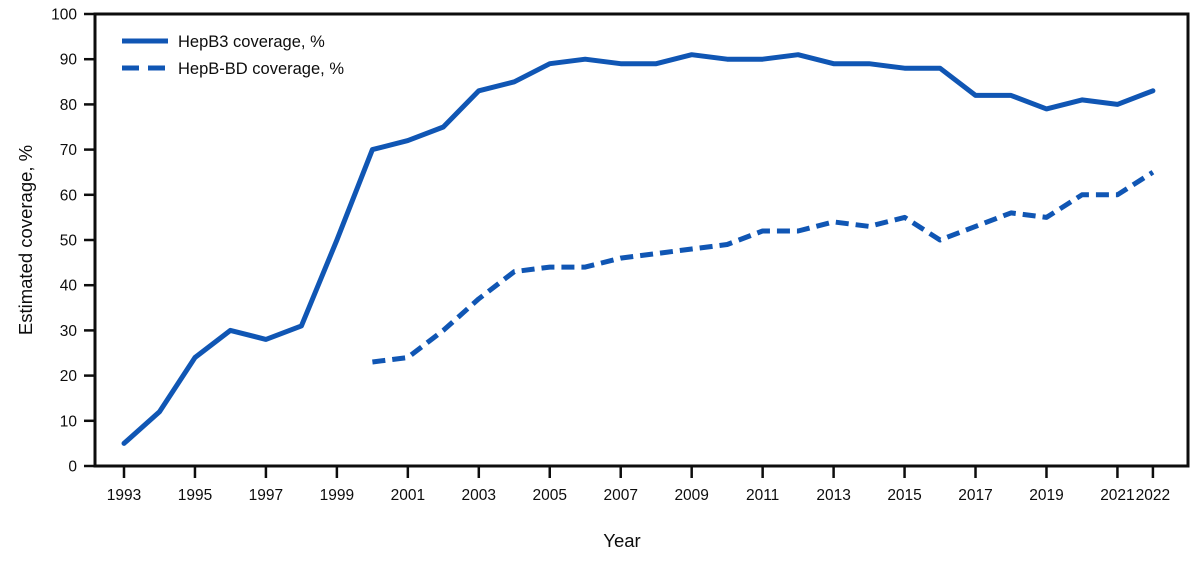  Describe the element at coordinates (620, 495) in the screenshot. I see `x-tick-label: 2007` at that location.